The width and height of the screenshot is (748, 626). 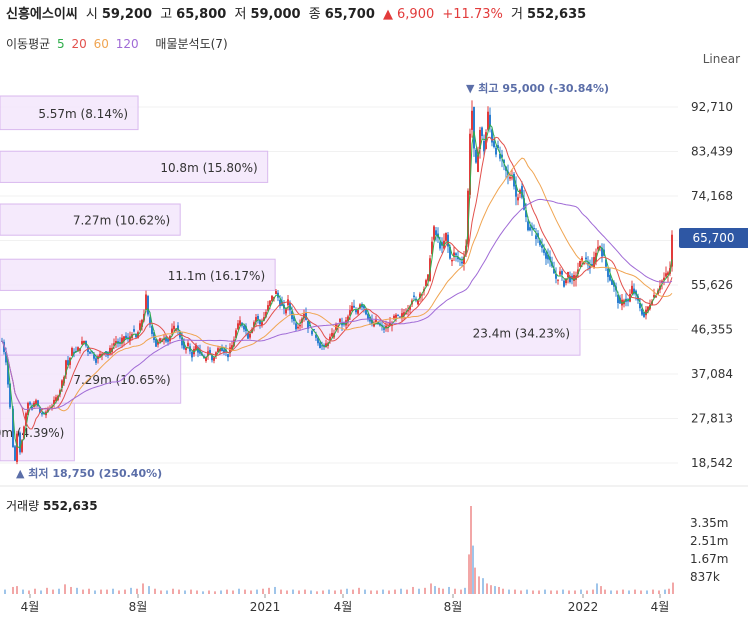 I want to click on x-tick-label: 4월, so click(x=343, y=607).